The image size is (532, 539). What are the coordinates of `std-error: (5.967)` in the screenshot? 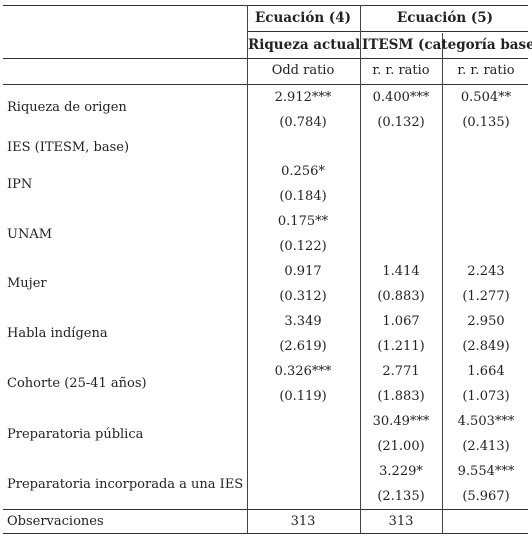 It's located at (486, 496).